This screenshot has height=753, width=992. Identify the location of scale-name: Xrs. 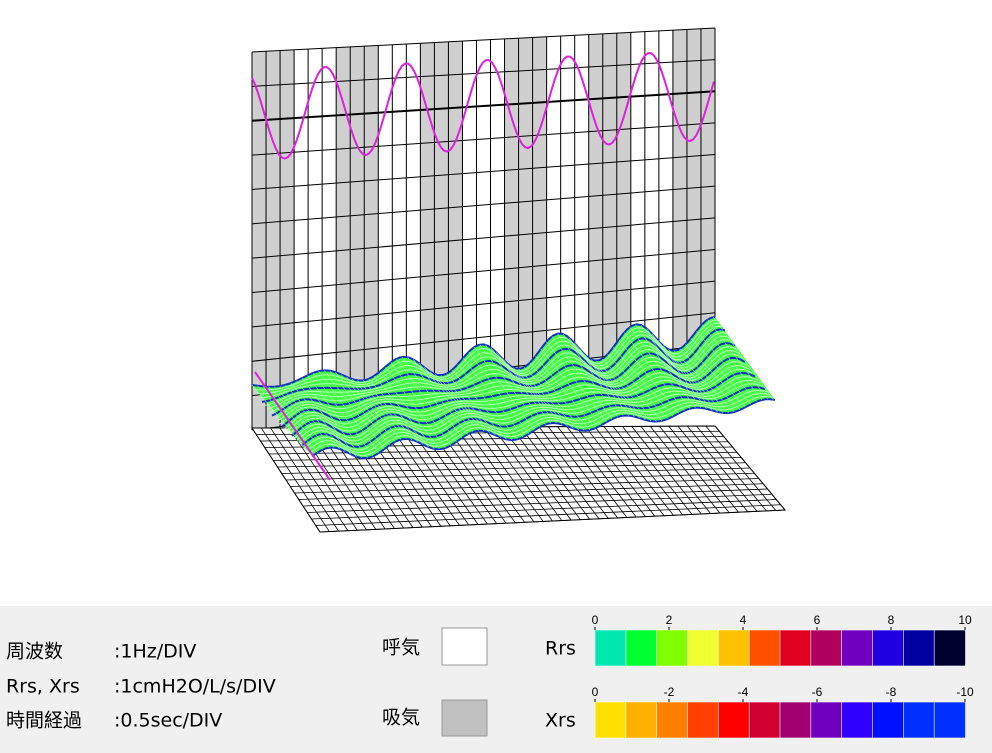
(560, 721).